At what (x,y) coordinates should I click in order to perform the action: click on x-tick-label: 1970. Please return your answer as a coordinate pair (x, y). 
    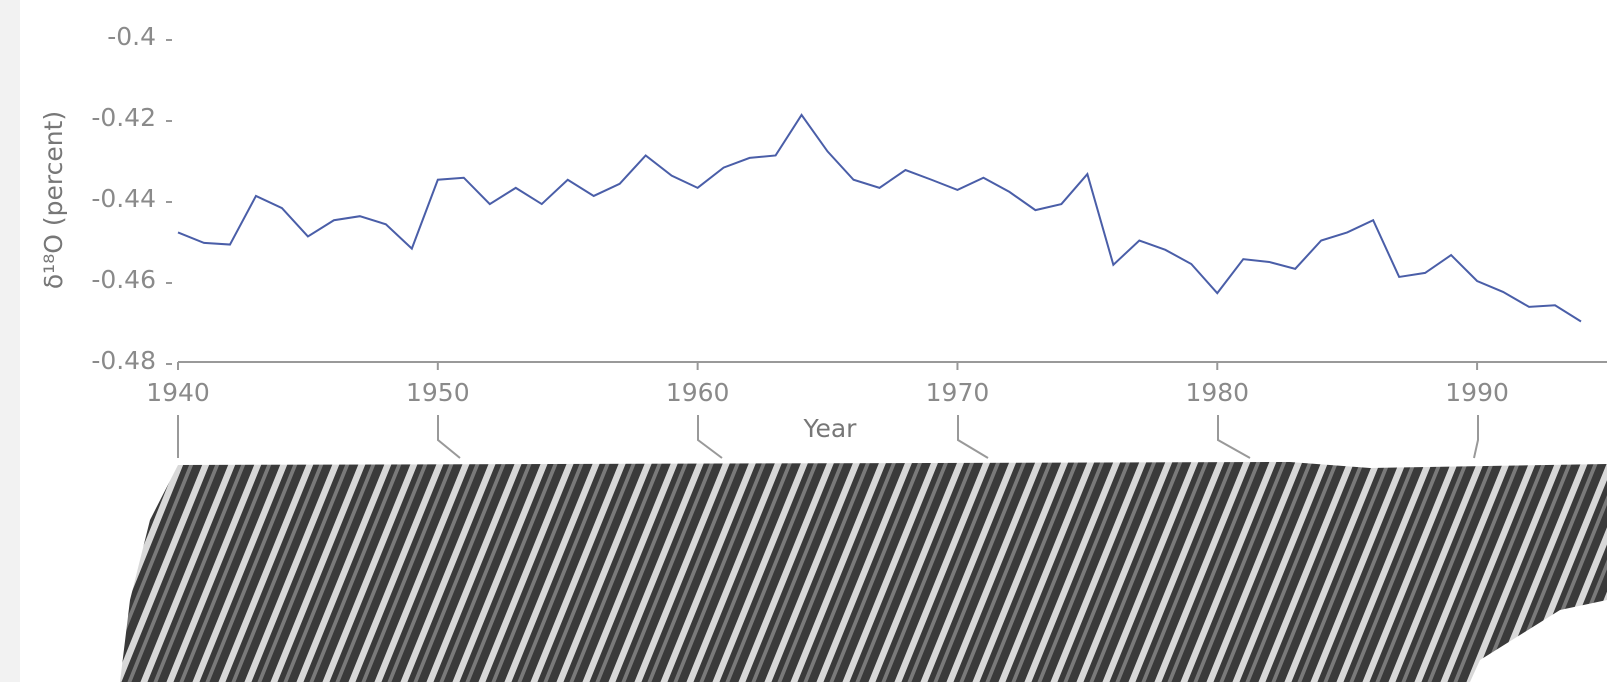
    Looking at the image, I should click on (958, 392).